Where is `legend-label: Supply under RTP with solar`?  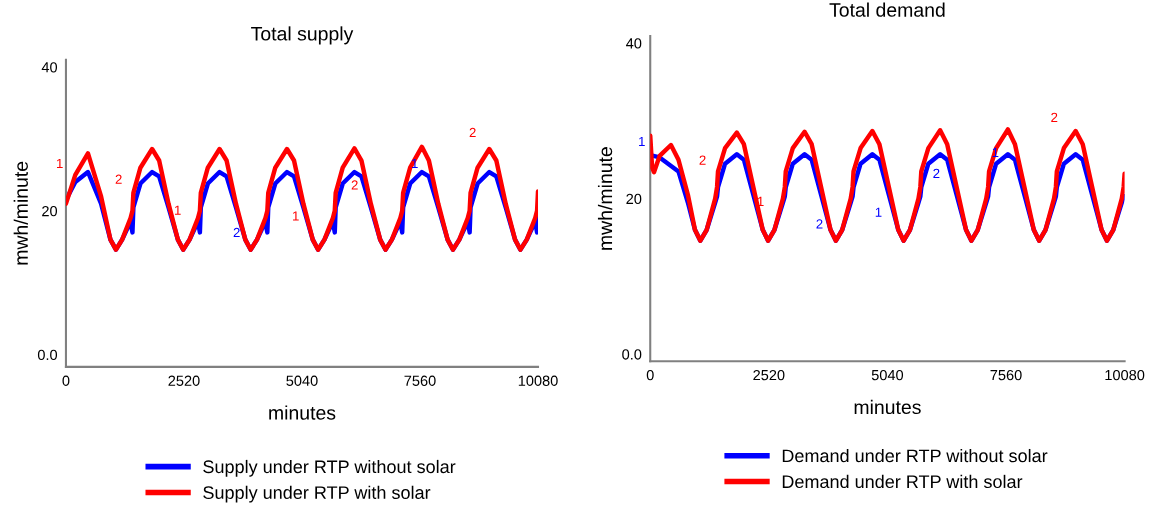
legend-label: Supply under RTP with solar is located at coordinates (317, 494).